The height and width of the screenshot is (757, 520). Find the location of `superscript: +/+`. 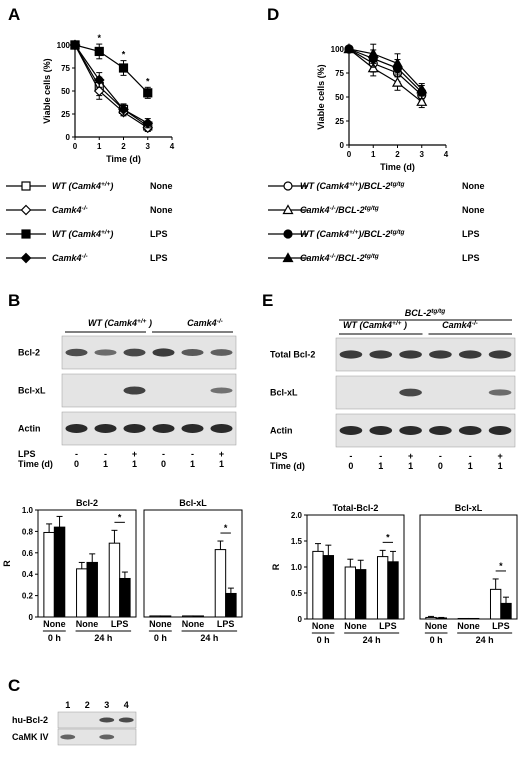

superscript: +/+ is located at coordinates (397, 323).